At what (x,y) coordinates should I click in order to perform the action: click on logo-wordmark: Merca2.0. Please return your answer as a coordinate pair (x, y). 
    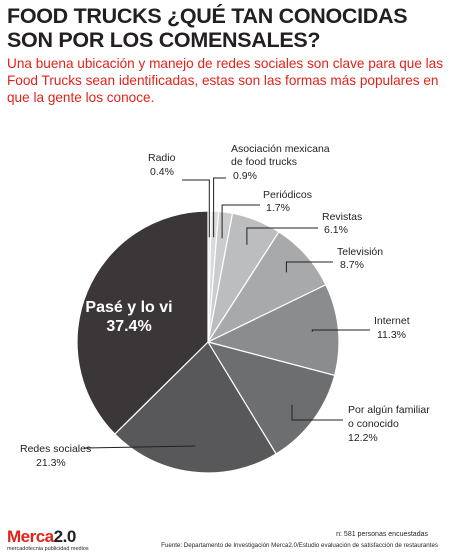
    Looking at the image, I should click on (48, 537).